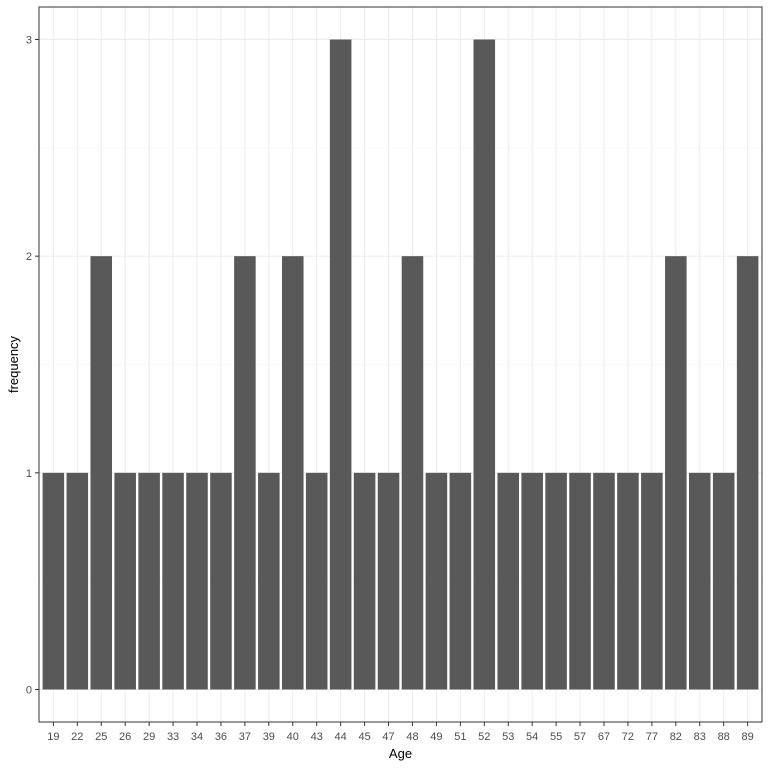 This screenshot has width=768, height=768. I want to click on x-tick-label: 47, so click(388, 737).